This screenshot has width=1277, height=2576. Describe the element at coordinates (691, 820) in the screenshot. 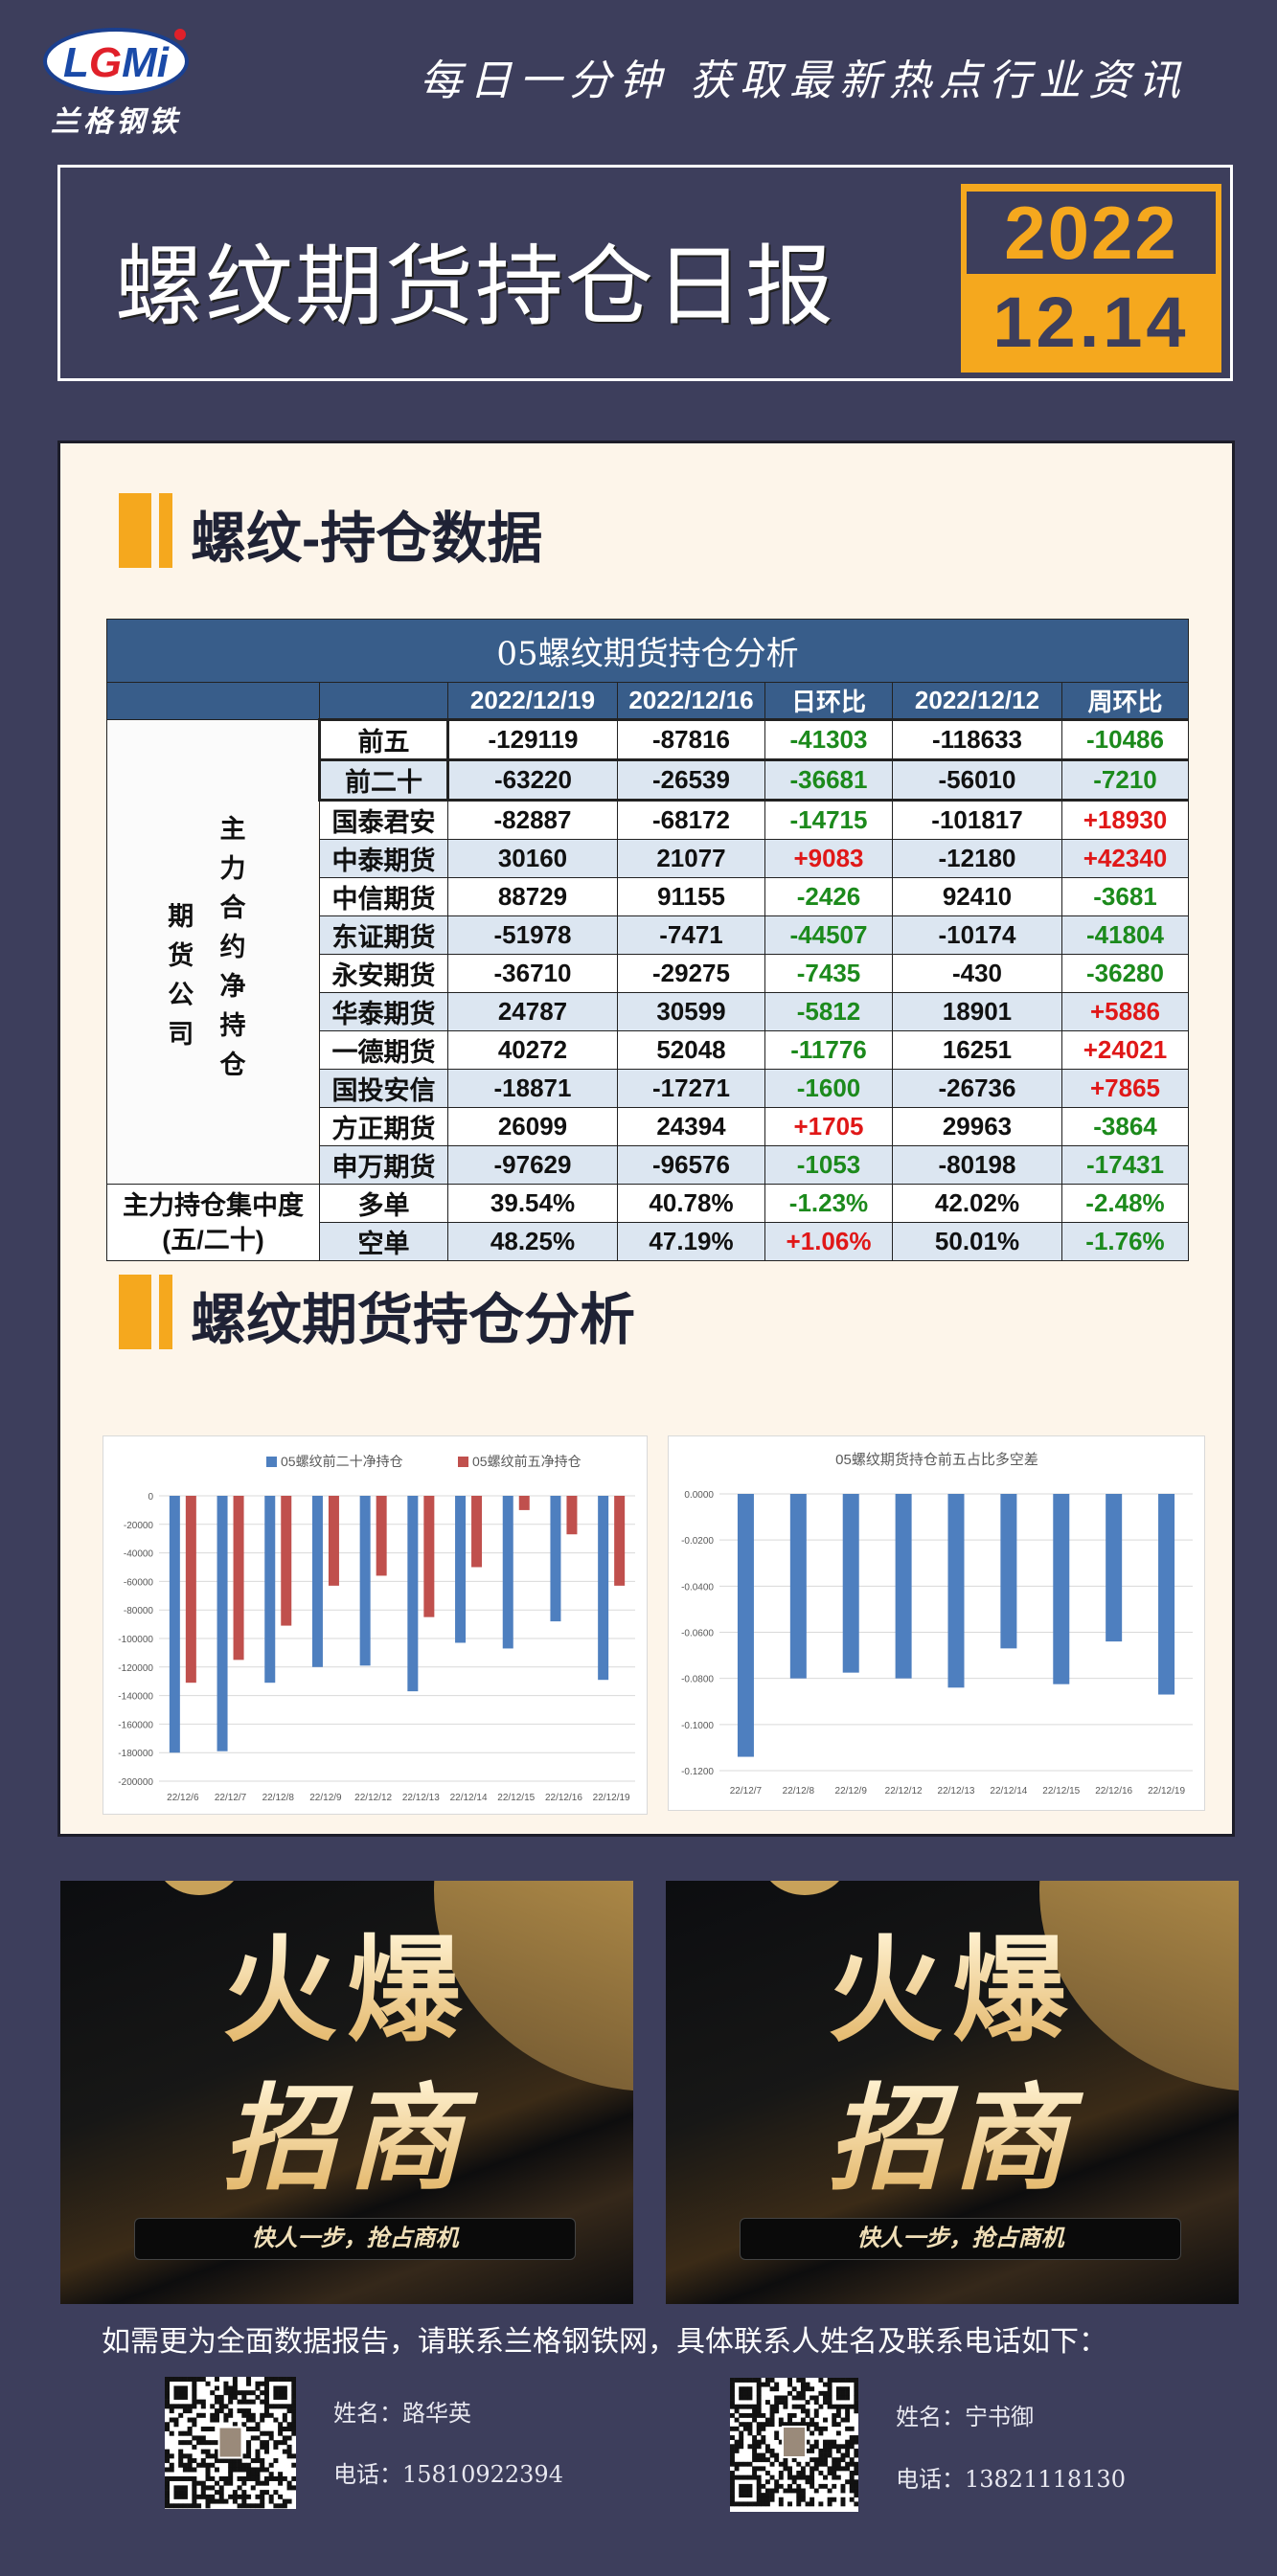

I see `cell-value: -68172` at that location.